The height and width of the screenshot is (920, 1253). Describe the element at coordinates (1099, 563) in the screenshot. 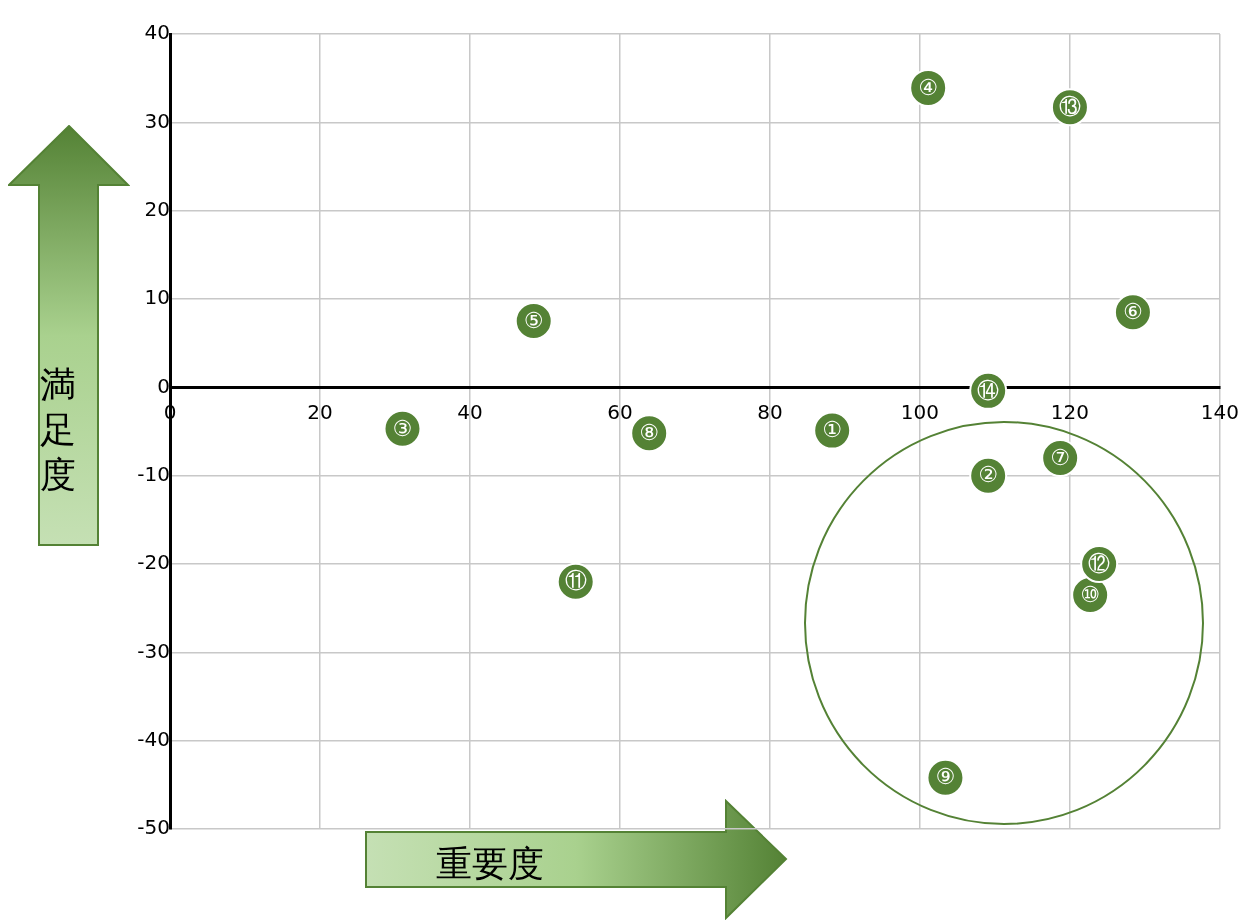

I see `data-label: ⑫` at that location.